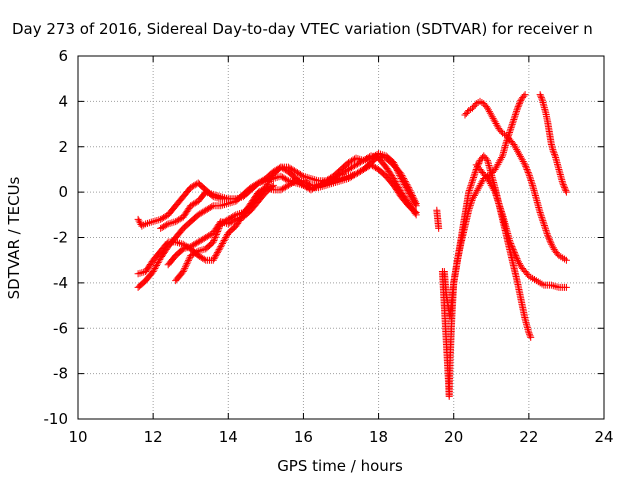 This screenshot has width=640, height=480. What do you see at coordinates (60, 238) in the screenshot?
I see `y-tick-label: -2` at bounding box center [60, 238].